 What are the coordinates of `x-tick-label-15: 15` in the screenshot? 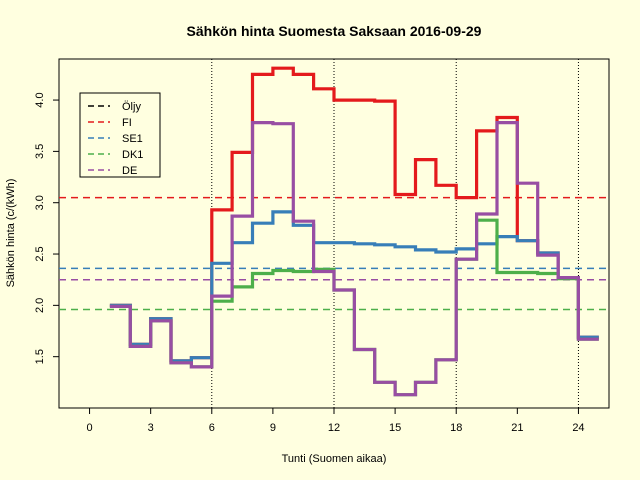 It's located at (395, 428).